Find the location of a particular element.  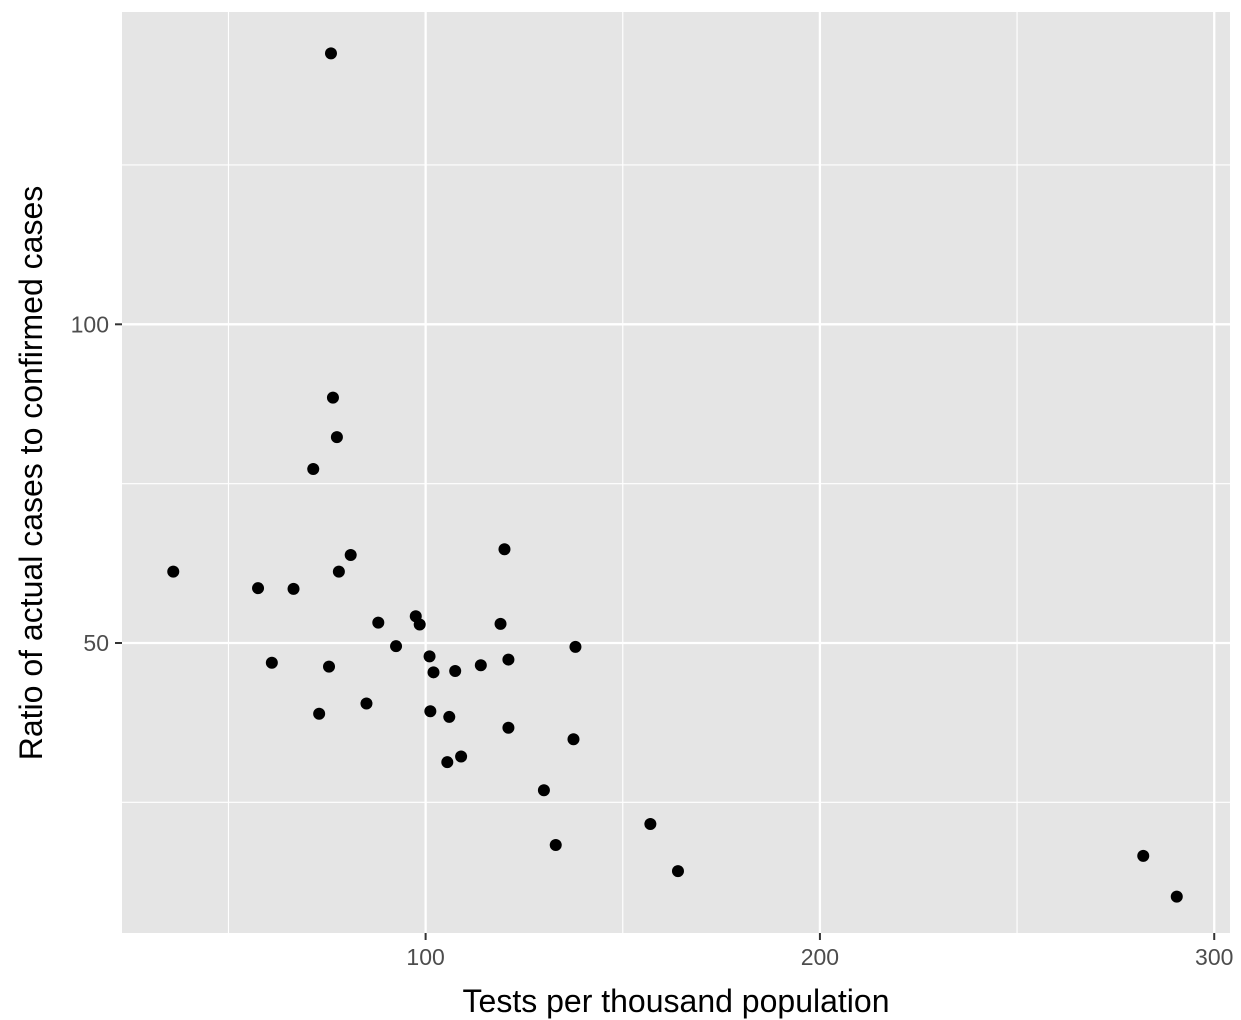

y-tick-label: 100 is located at coordinates (90, 324).